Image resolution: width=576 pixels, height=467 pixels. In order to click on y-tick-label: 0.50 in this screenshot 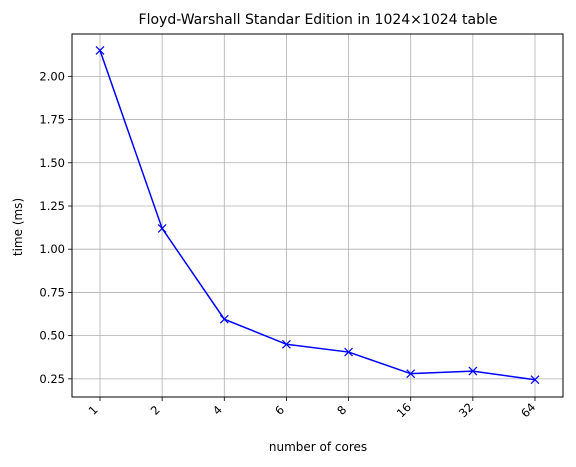, I will do `click(52, 336)`.